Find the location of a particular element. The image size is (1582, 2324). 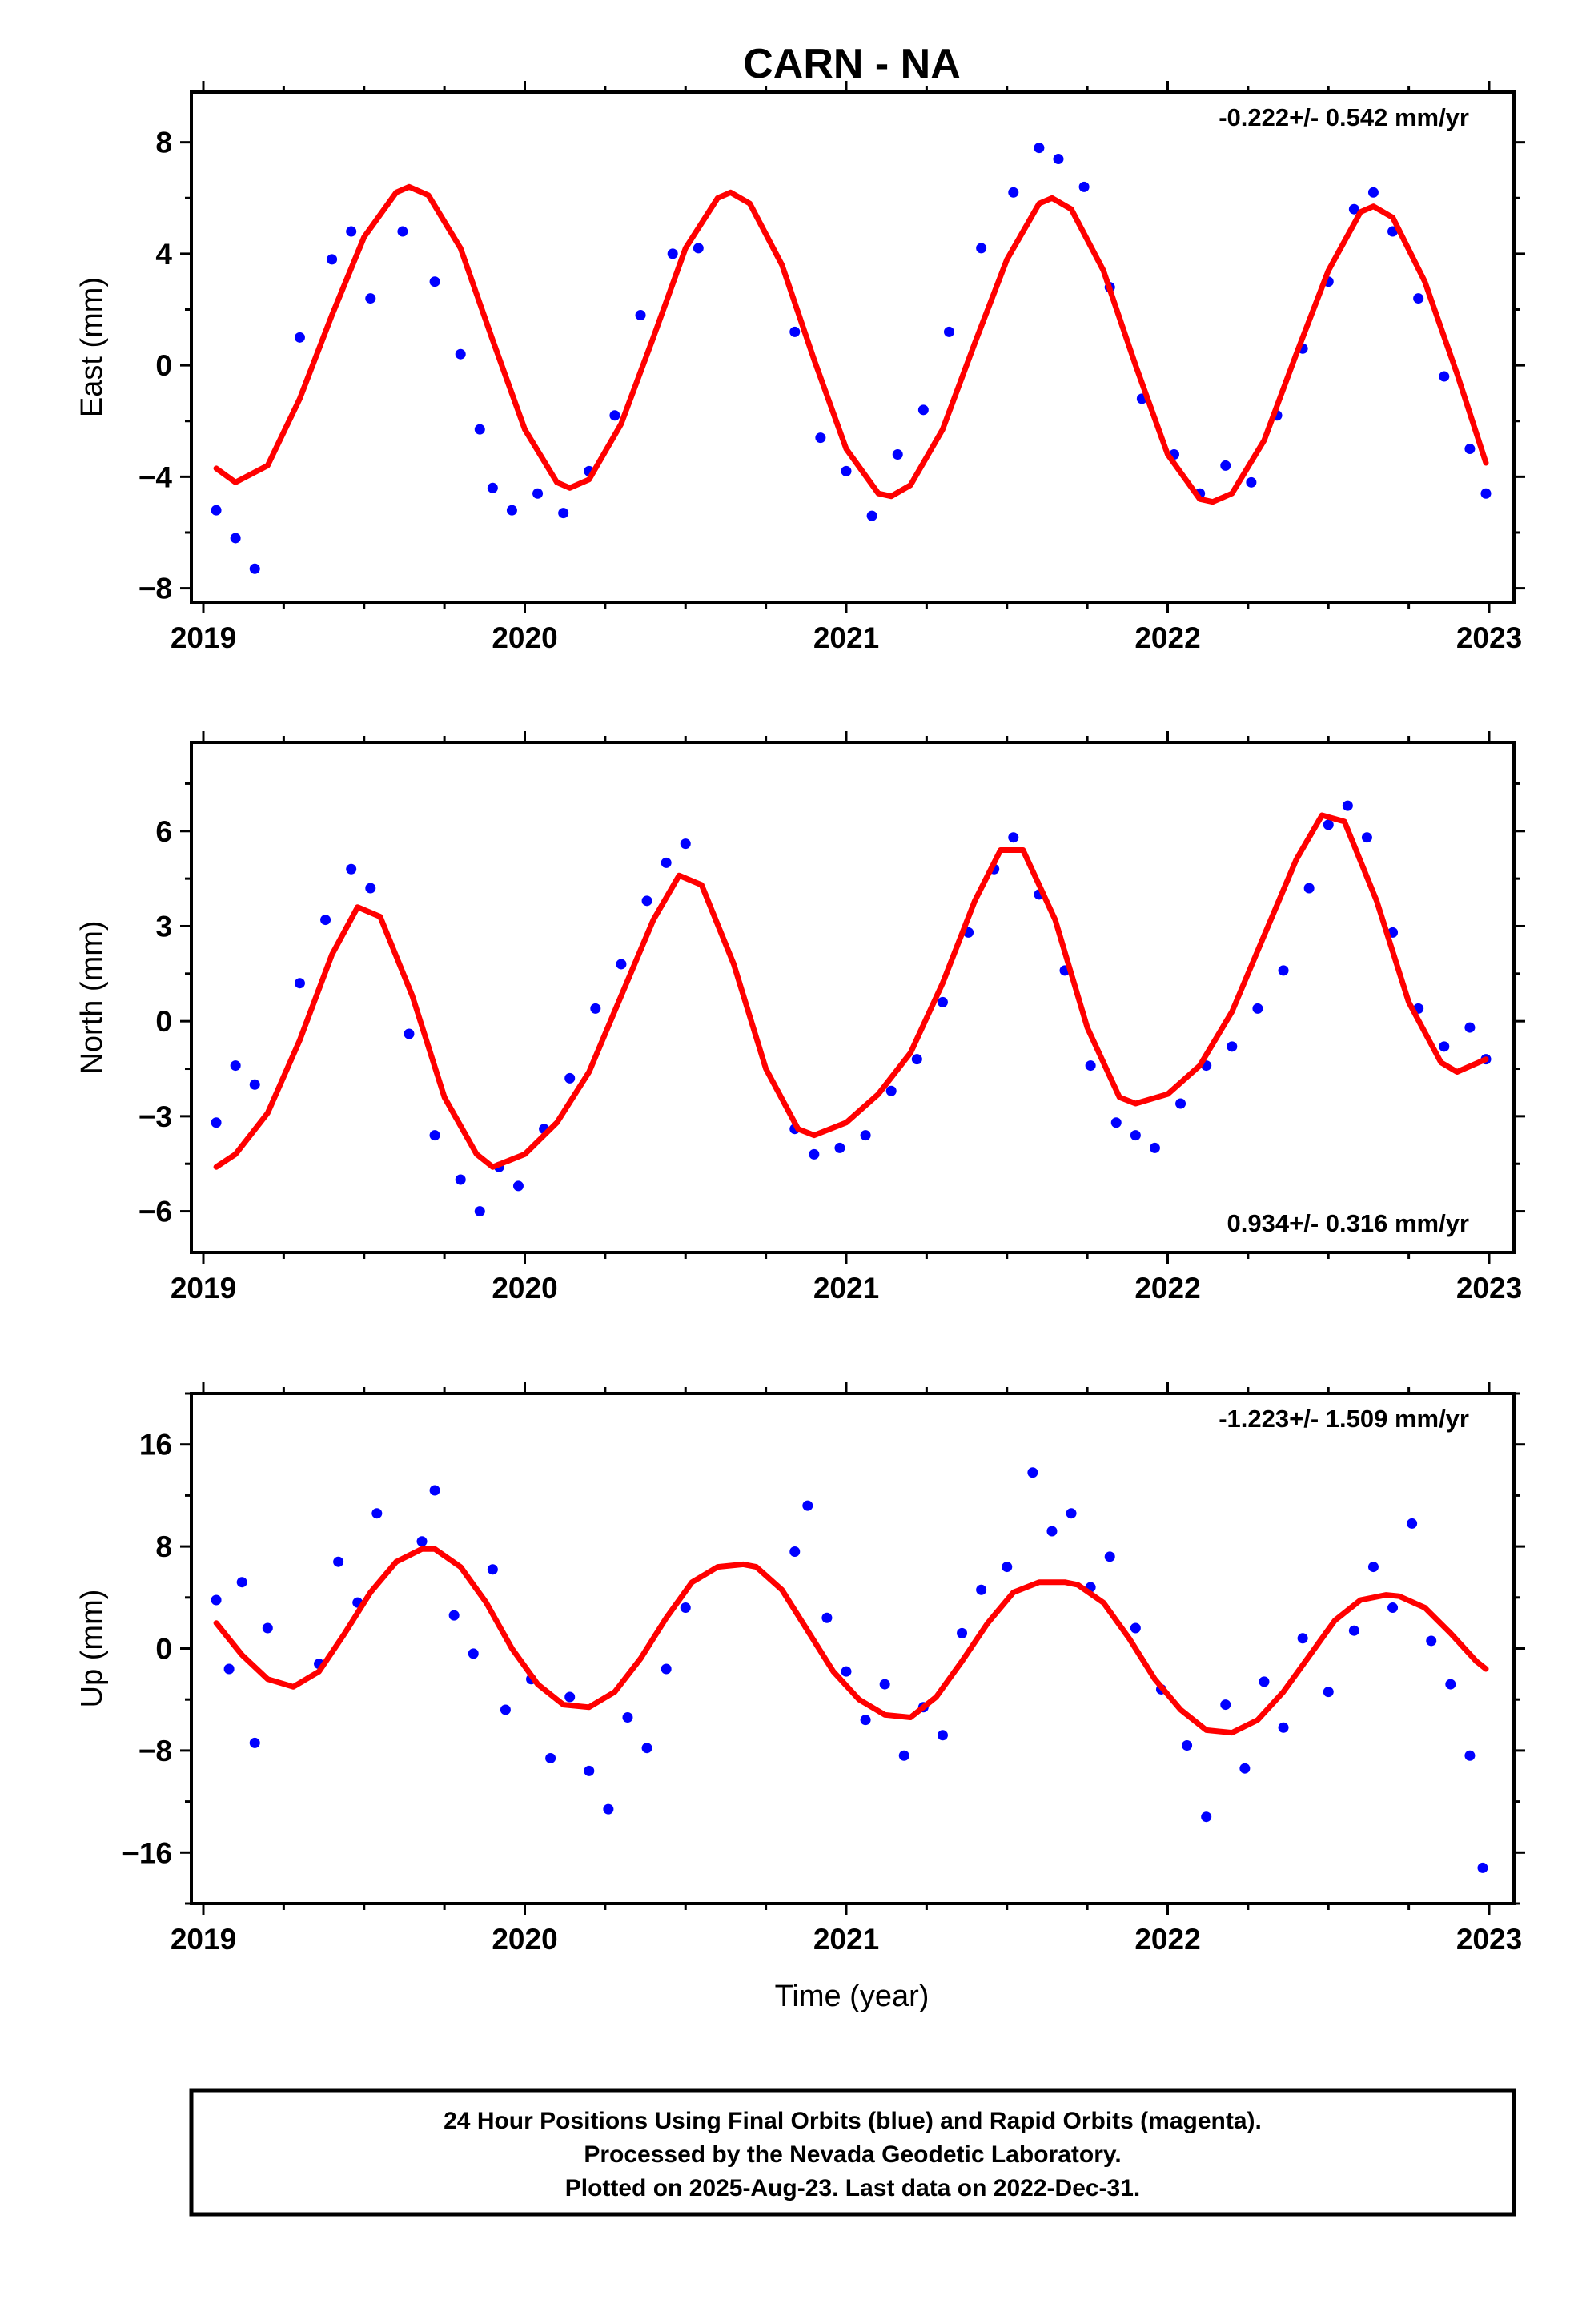

up-y-tick-label: −8 is located at coordinates (155, 1751).